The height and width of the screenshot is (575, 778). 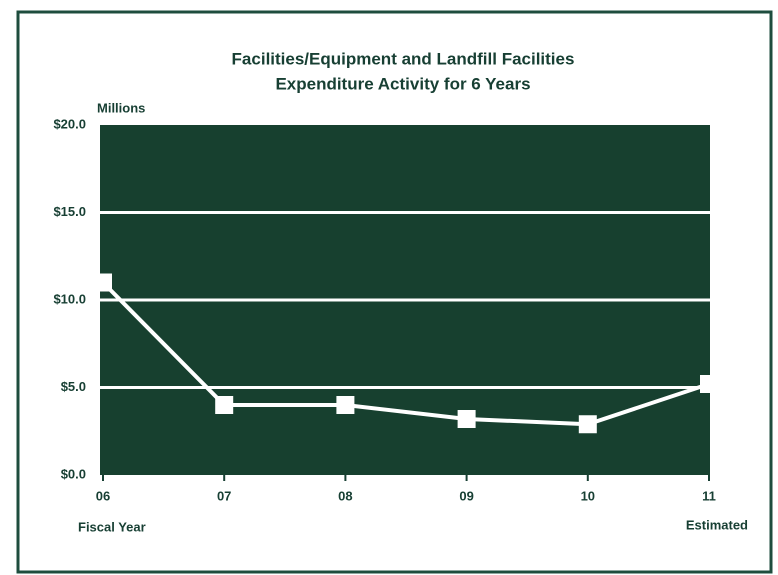 I want to click on y-tick-label: $0.0, so click(x=73, y=473).